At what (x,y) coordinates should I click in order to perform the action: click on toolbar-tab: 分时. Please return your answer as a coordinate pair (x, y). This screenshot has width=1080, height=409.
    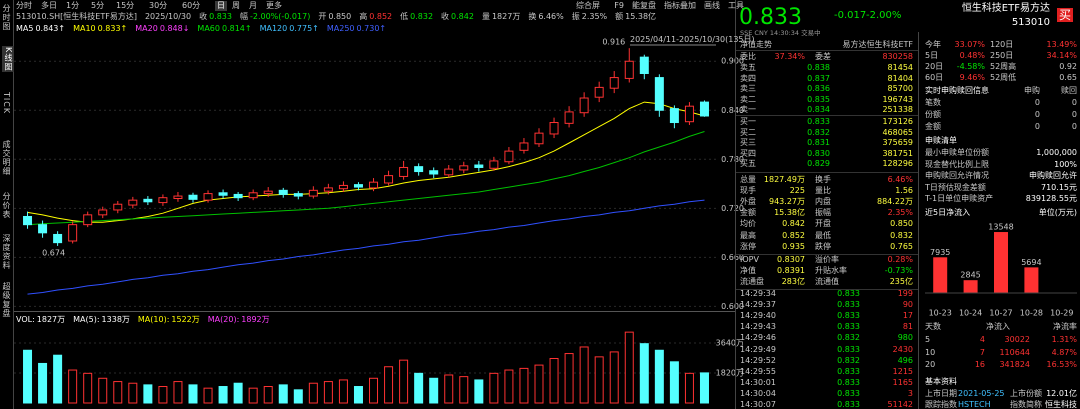
    Looking at the image, I should click on (24, 5).